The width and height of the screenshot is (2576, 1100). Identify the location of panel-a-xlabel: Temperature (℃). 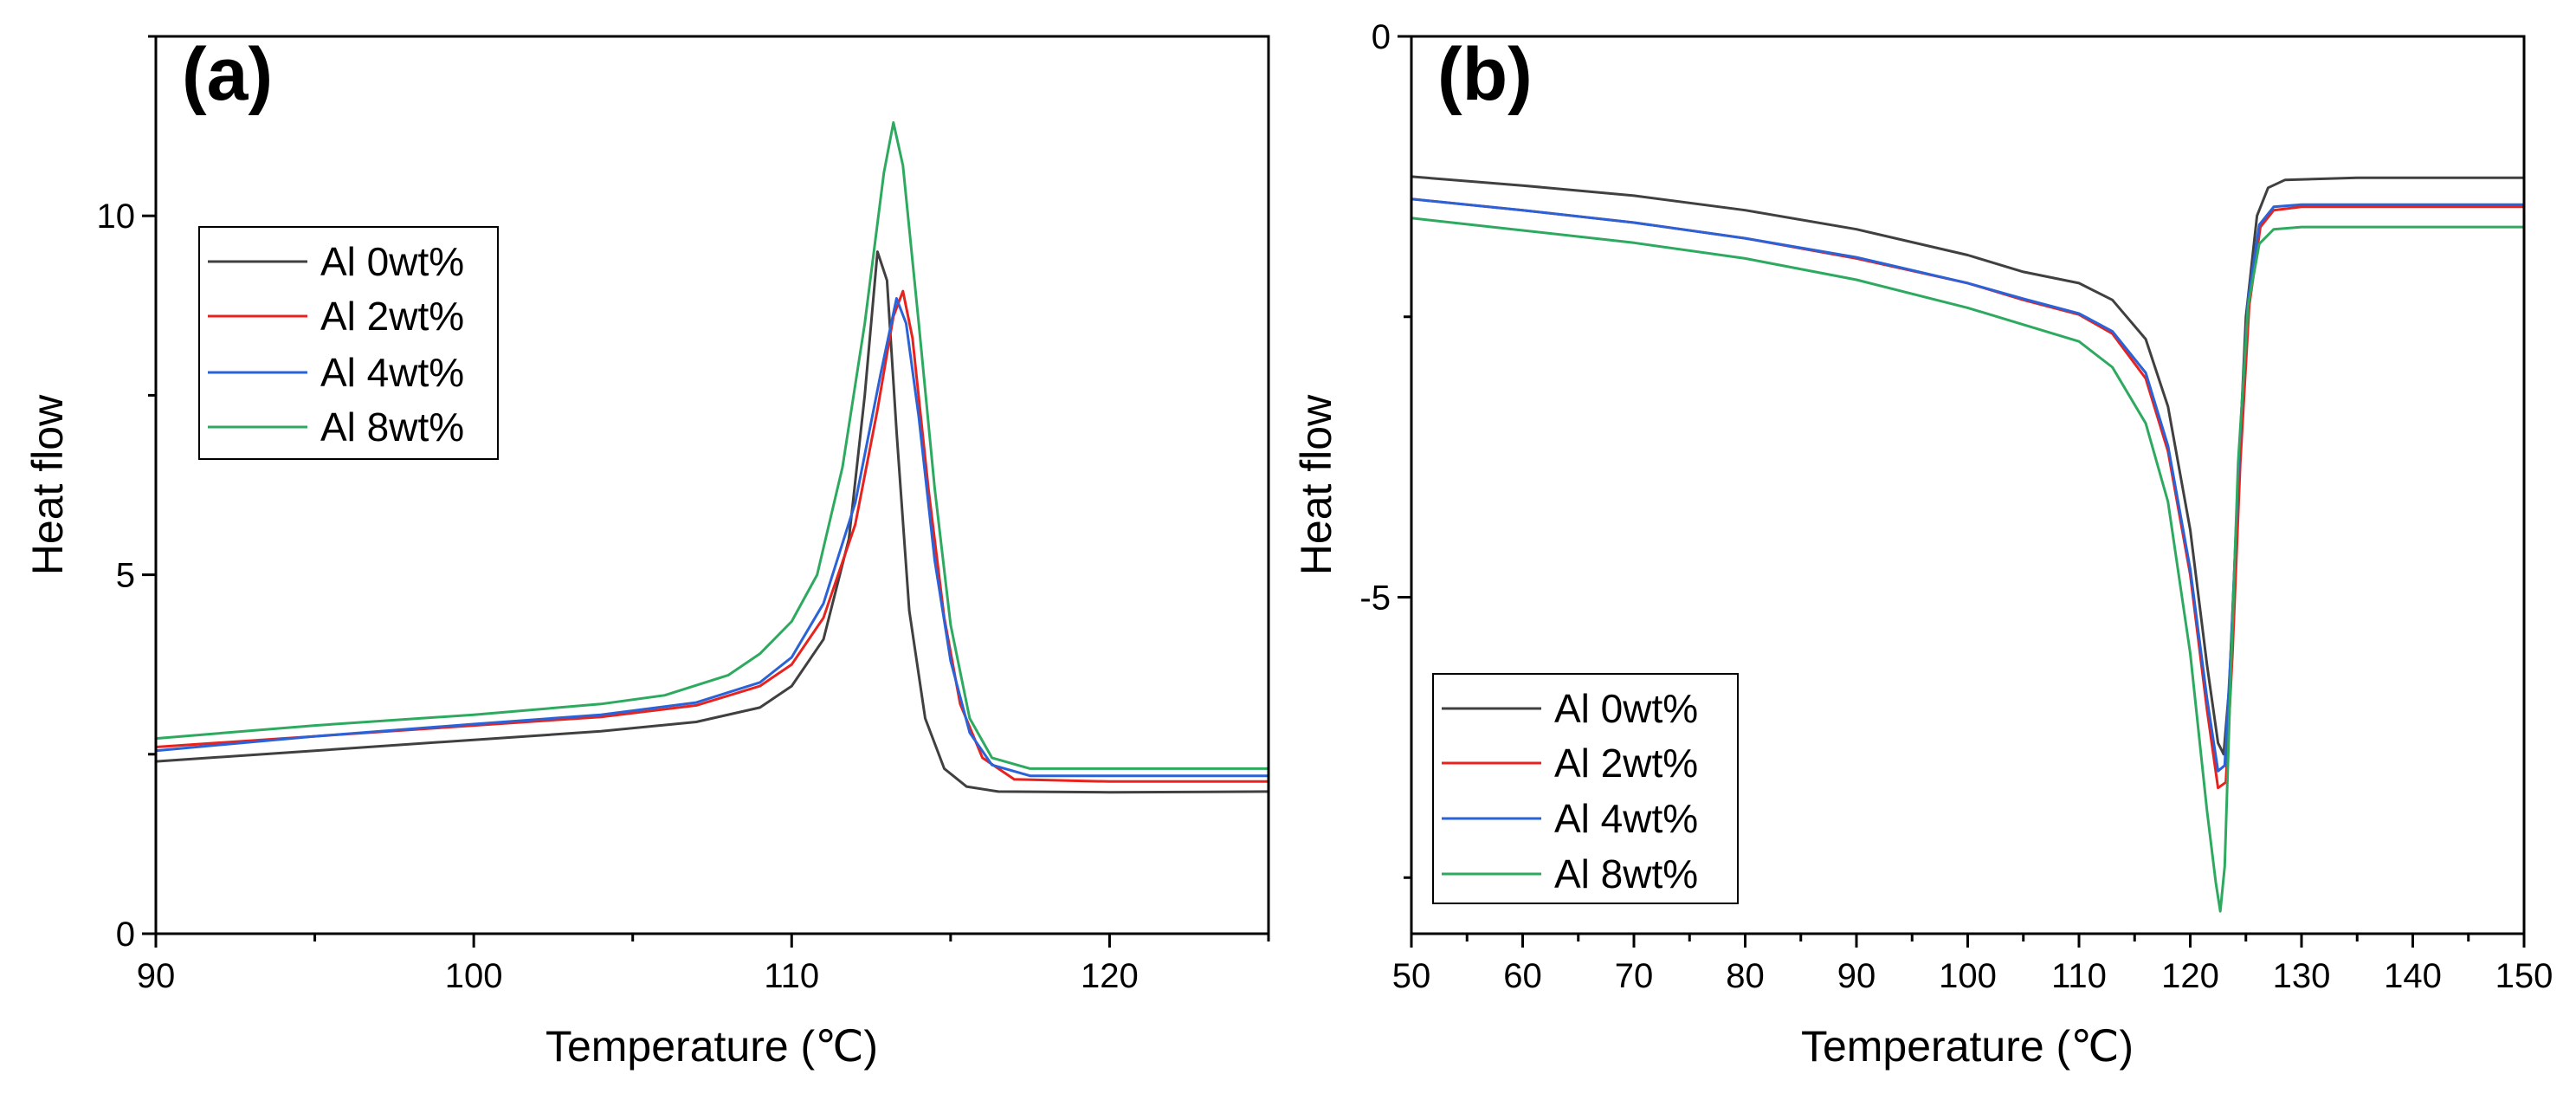
(712, 1046).